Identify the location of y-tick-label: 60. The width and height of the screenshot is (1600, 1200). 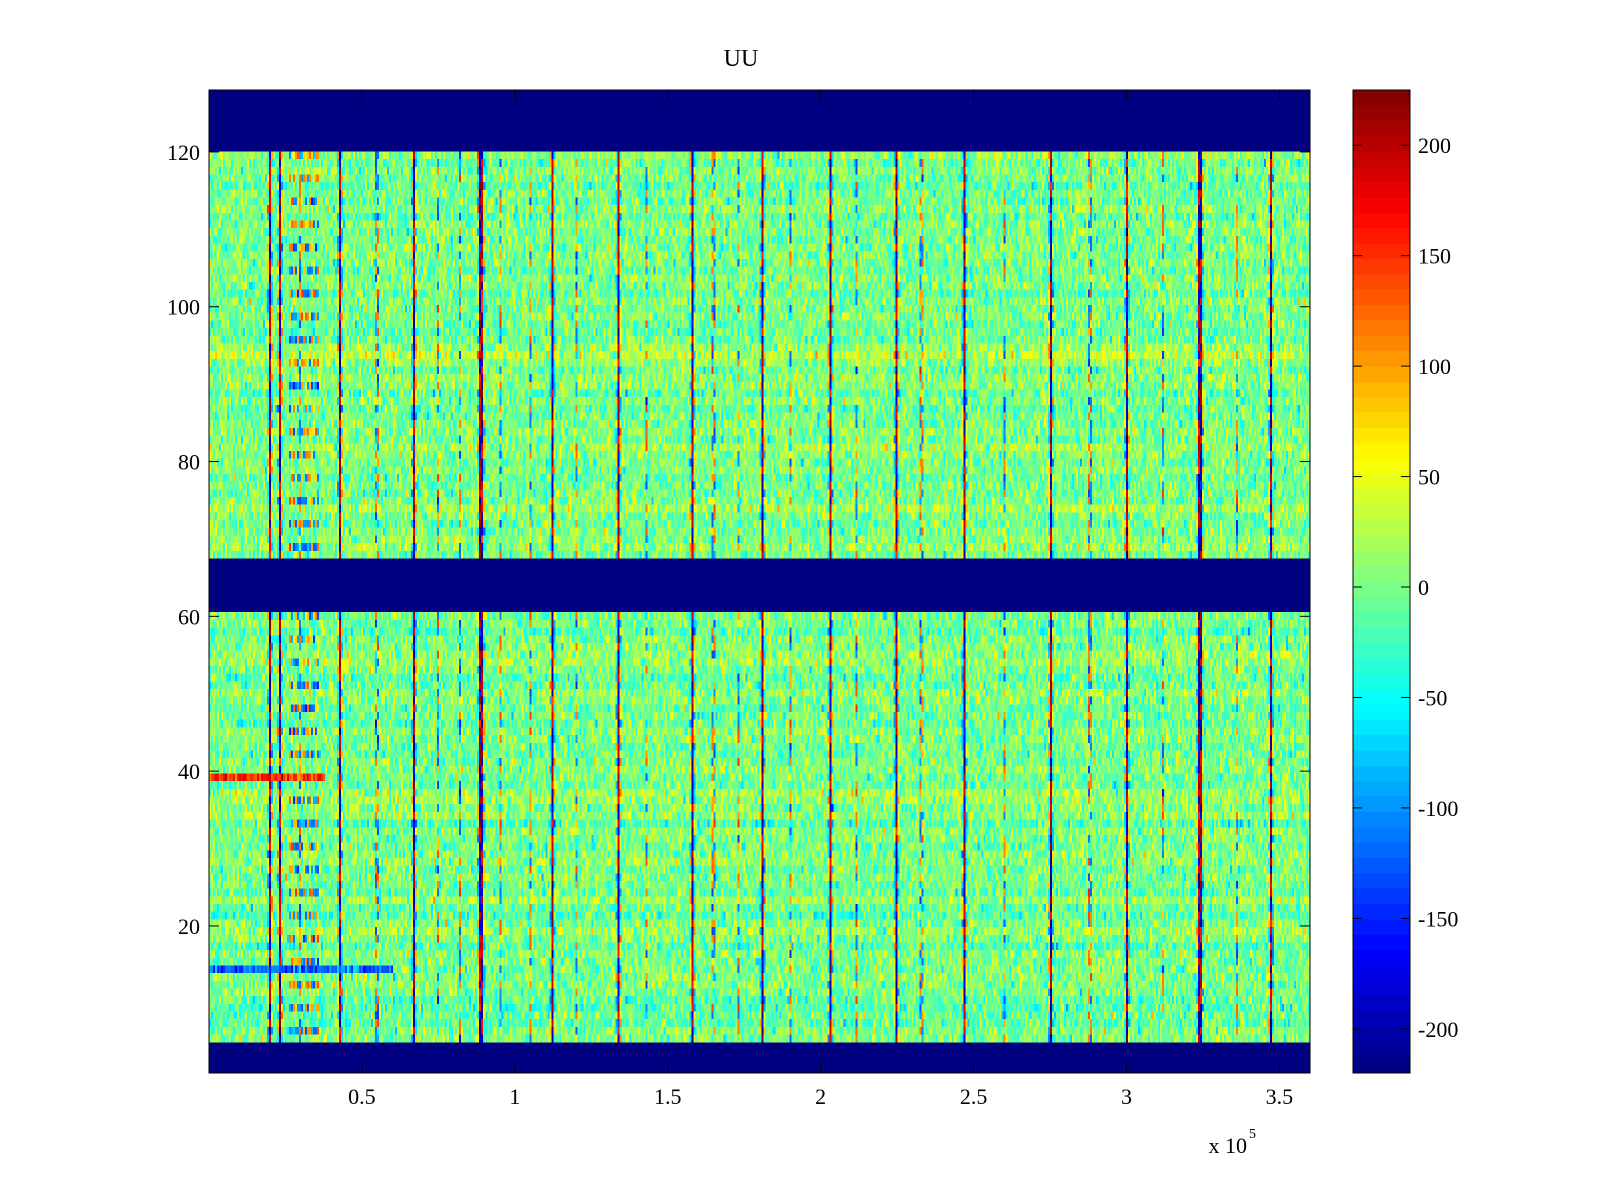
(189, 616).